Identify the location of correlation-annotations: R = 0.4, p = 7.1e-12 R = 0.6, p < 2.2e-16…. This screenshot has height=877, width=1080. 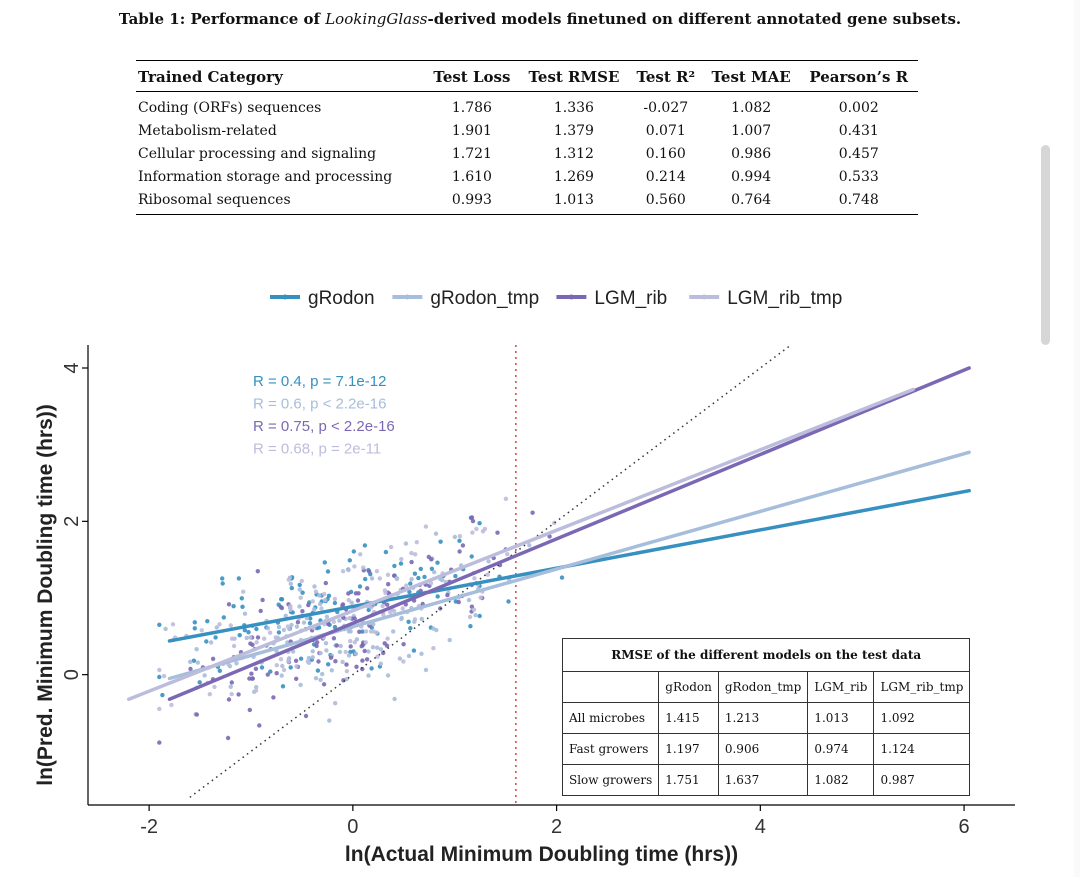
(324, 415).